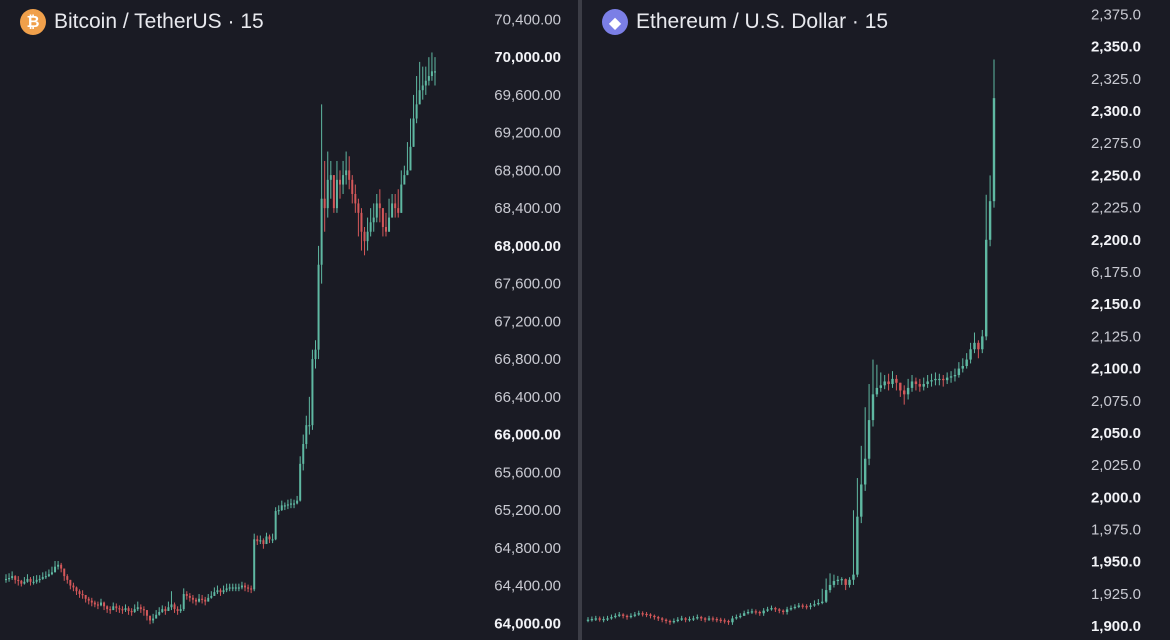 Image resolution: width=1170 pixels, height=640 pixels. I want to click on btc-y-tick-label: 68,800.00, so click(527, 170).